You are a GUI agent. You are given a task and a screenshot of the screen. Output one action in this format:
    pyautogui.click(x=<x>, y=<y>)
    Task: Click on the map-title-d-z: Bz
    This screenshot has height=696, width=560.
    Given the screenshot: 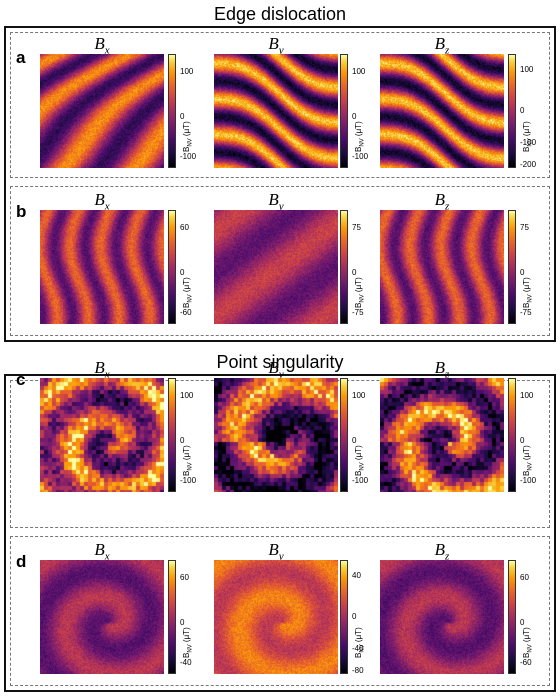 What is the action you would take?
    pyautogui.click(x=442, y=551)
    